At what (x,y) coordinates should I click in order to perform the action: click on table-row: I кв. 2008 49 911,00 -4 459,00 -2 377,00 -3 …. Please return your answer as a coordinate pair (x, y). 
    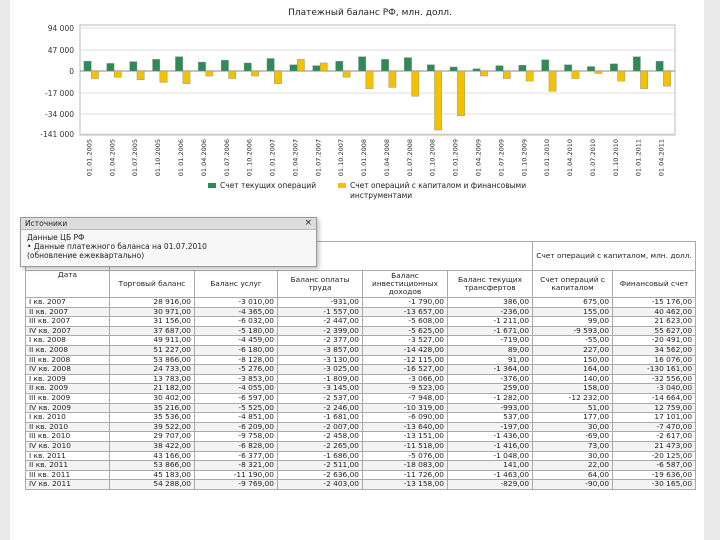
    Looking at the image, I should click on (361, 340).